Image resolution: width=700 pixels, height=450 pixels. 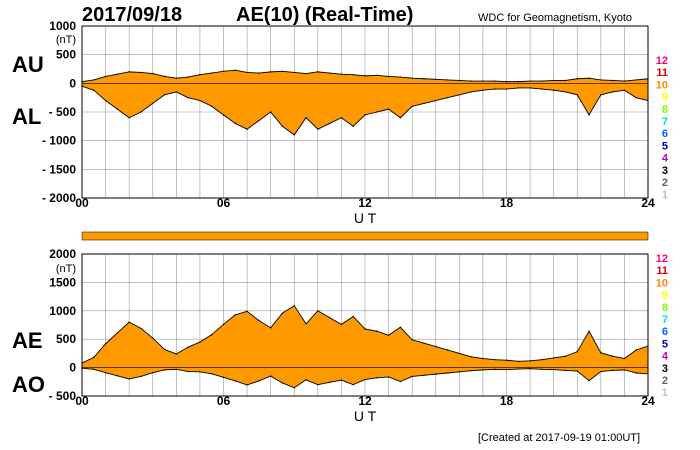 I want to click on x-axis-title: U T, so click(x=365, y=218).